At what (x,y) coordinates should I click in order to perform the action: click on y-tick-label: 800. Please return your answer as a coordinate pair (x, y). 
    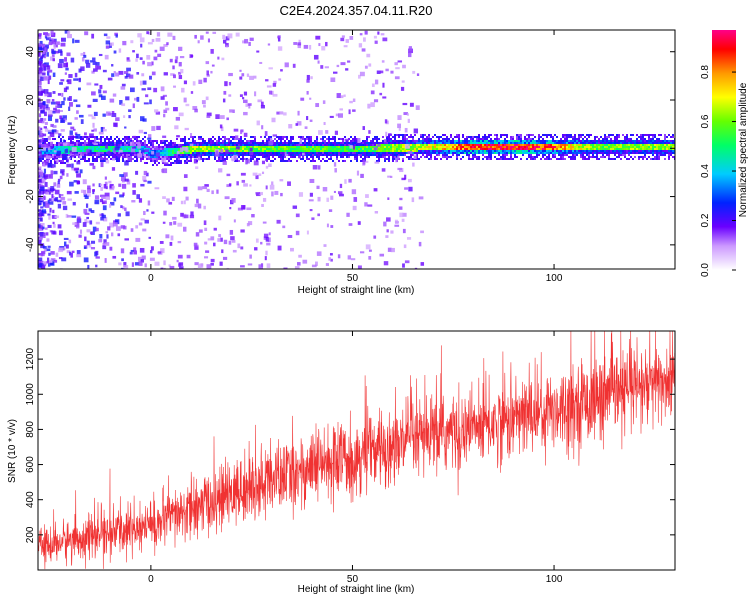
    Looking at the image, I should click on (30, 429).